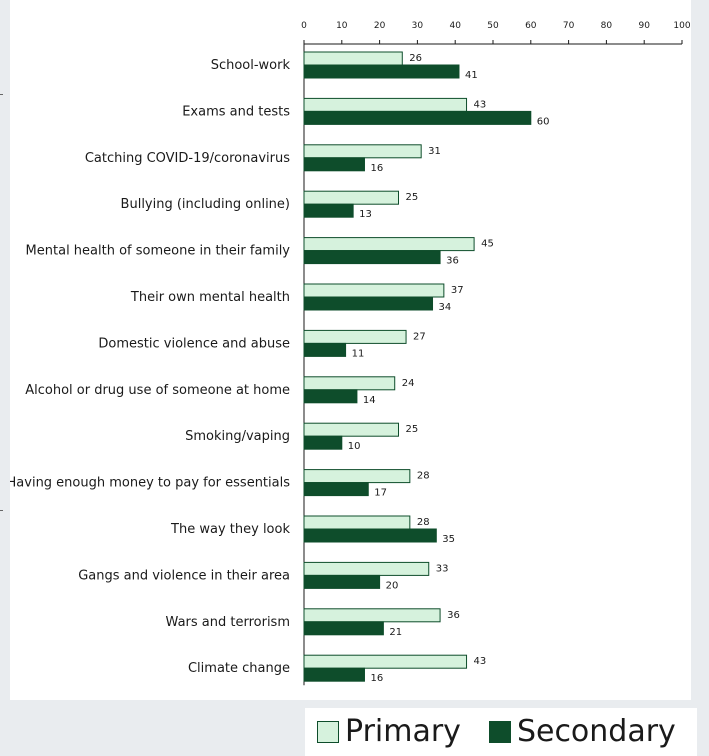 This screenshot has height=756, width=709. I want to click on value-label-secondary: 20, so click(392, 585).